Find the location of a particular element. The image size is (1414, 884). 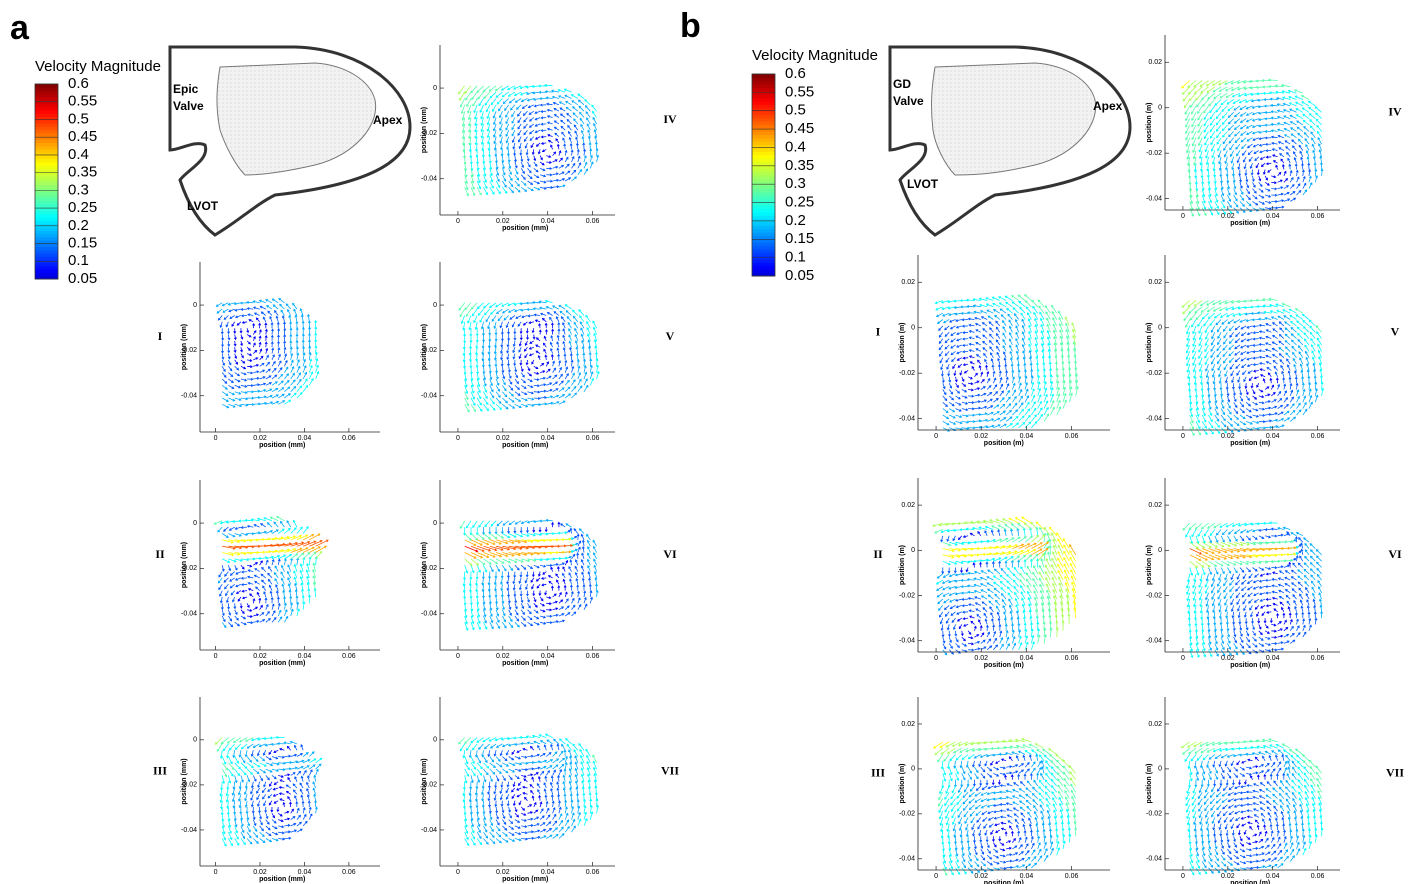

colorbar-tick-label: 0.2 is located at coordinates (795, 220).